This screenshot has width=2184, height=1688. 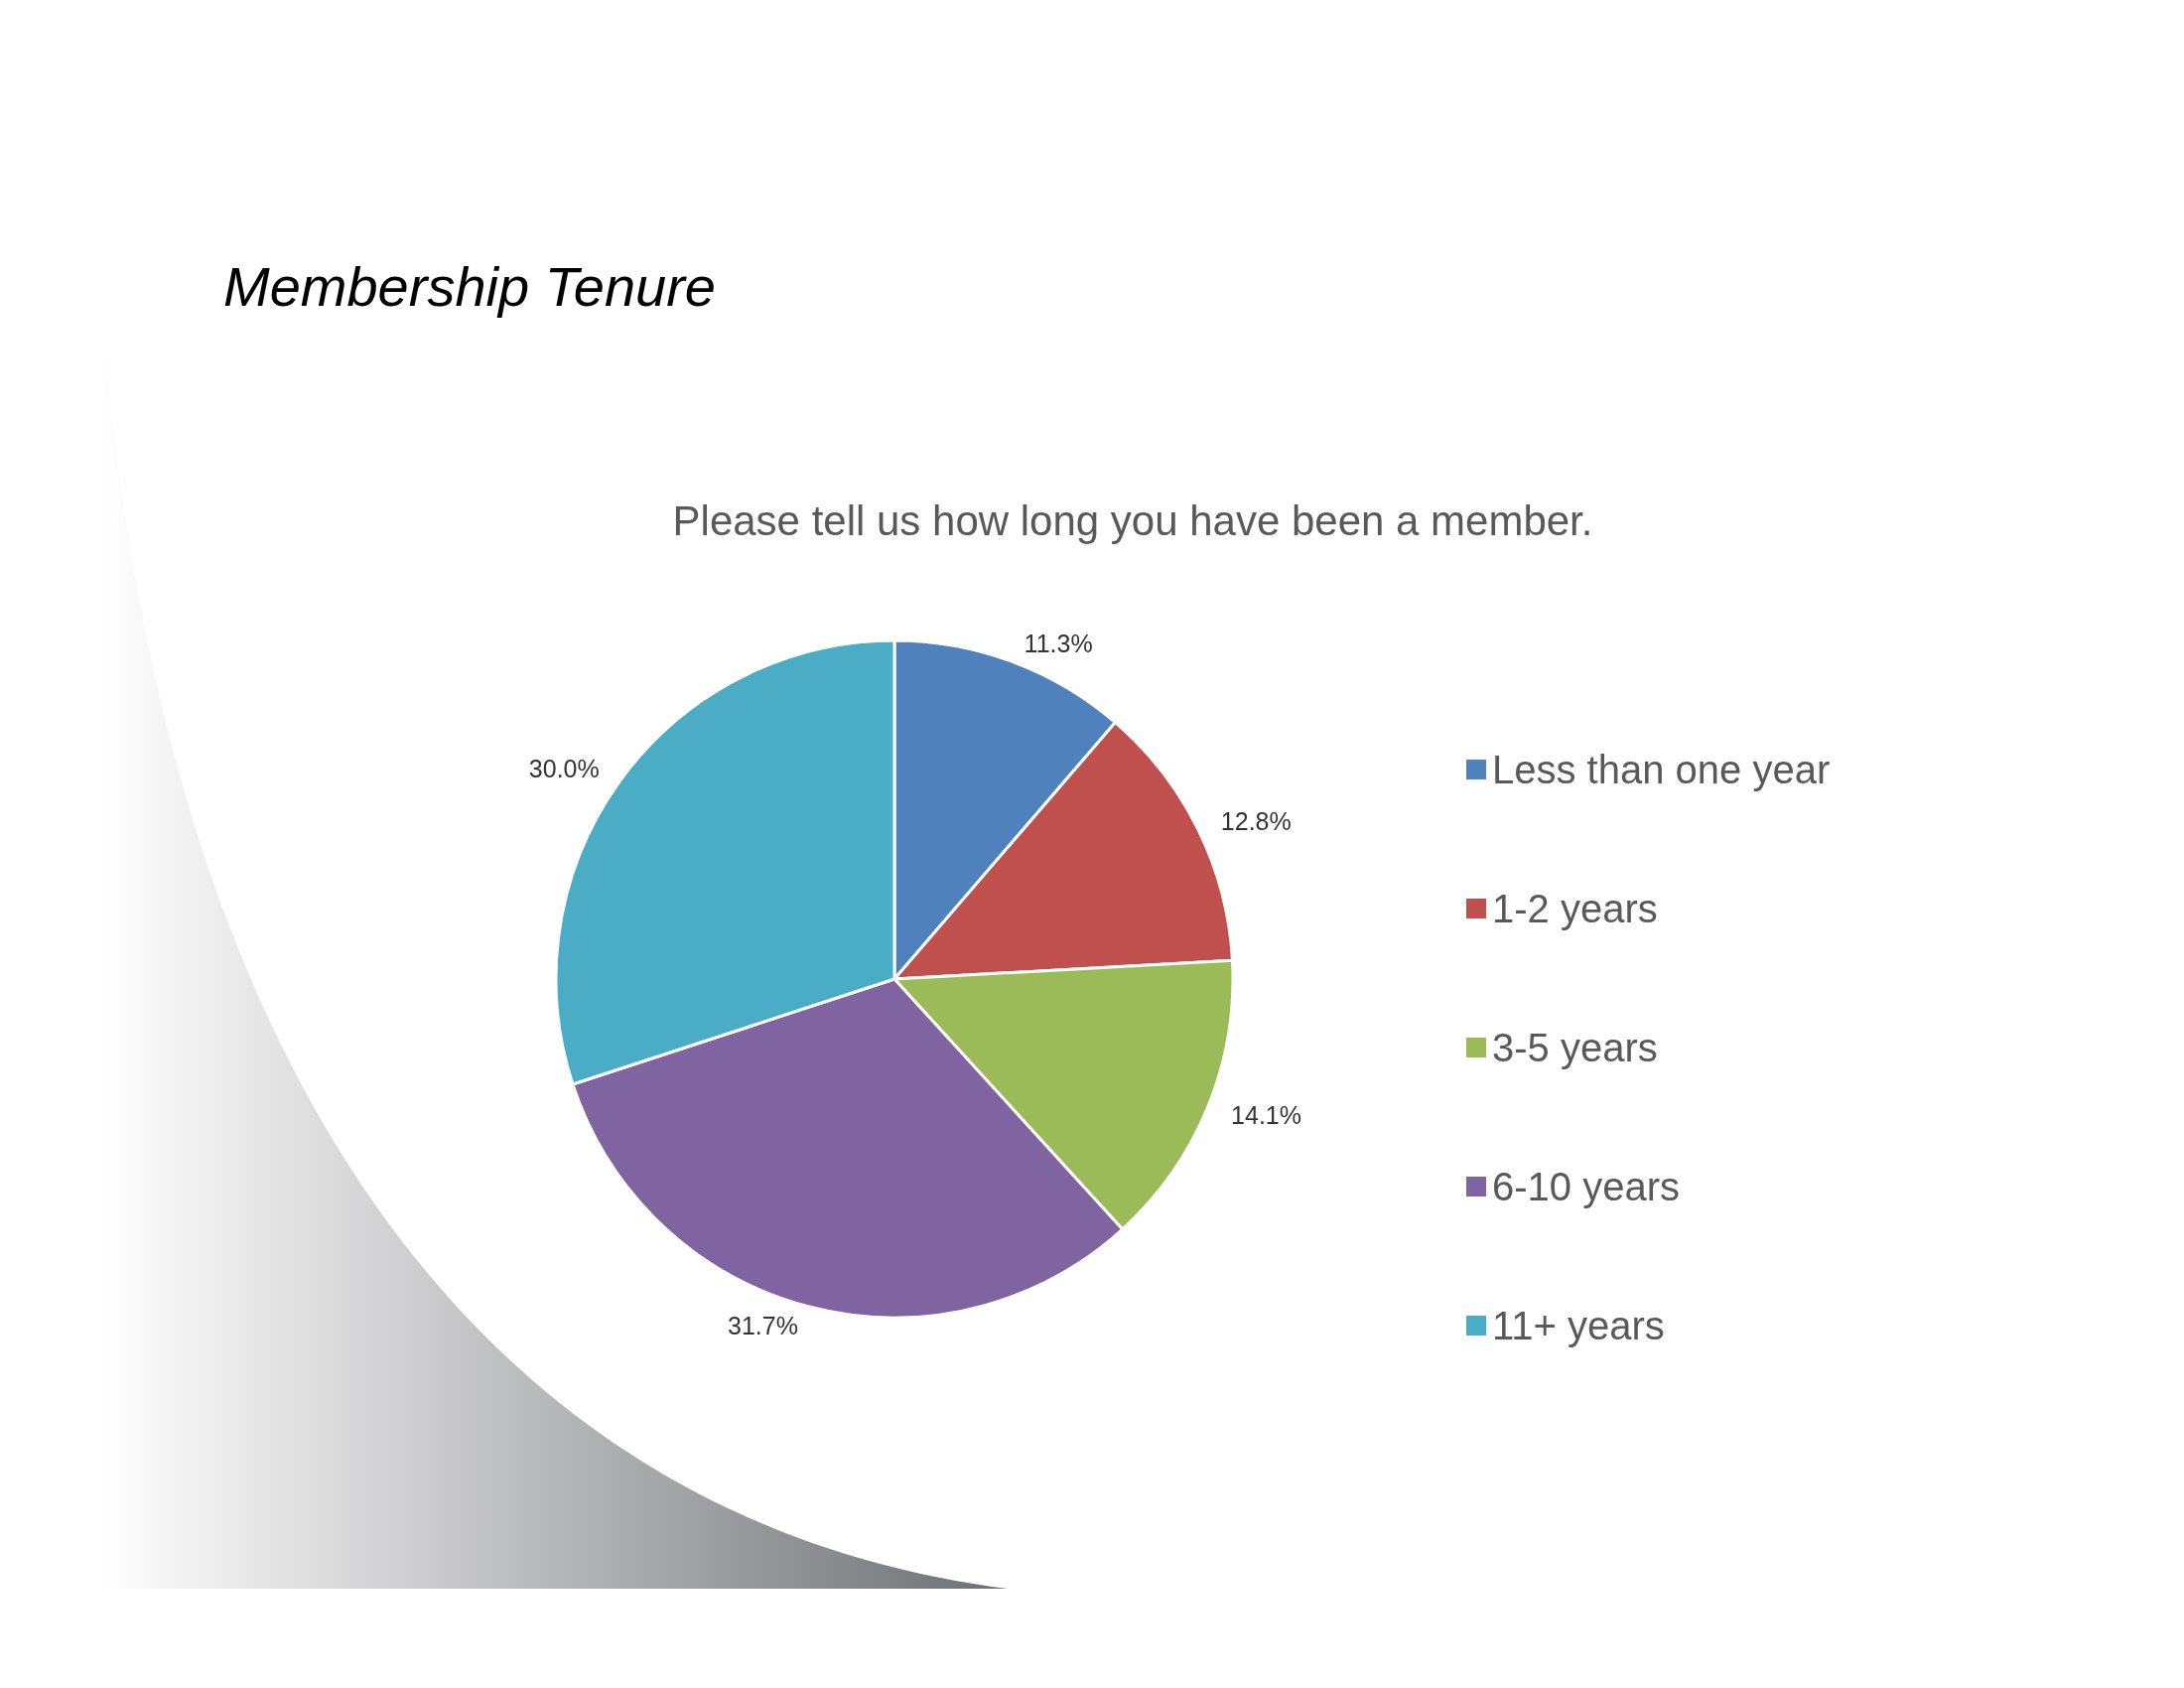 I want to click on legend-label: 3-5 years, so click(x=1575, y=1047).